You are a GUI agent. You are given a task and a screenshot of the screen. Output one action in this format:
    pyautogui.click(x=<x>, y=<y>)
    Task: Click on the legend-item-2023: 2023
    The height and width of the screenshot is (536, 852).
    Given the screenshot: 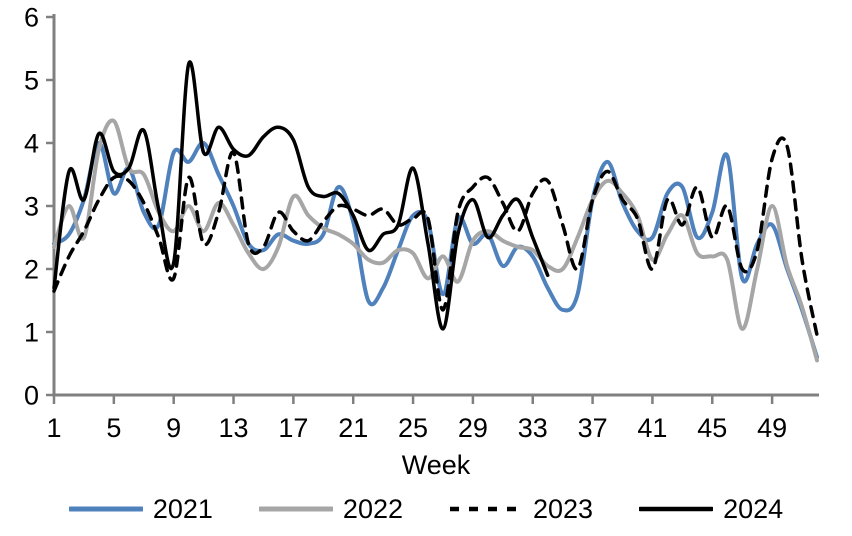 What is the action you would take?
    pyautogui.click(x=521, y=508)
    